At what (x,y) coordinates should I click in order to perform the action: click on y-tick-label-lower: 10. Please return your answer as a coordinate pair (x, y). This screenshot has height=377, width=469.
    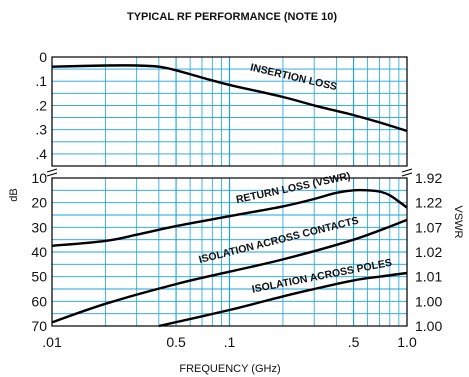
    Looking at the image, I should click on (39, 178).